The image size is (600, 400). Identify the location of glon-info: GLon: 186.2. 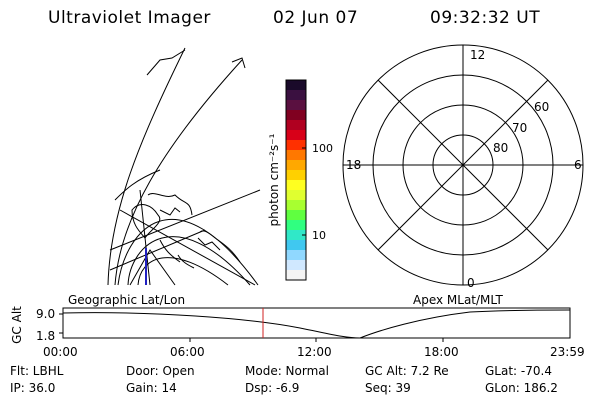
(521, 388).